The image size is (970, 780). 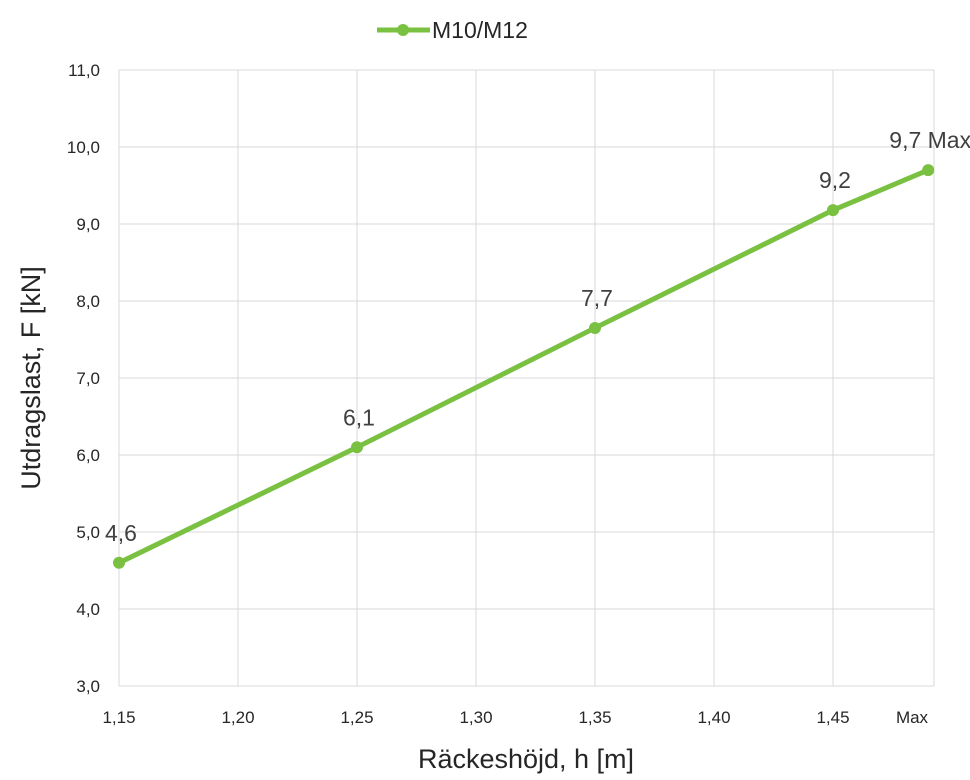 What do you see at coordinates (832, 717) in the screenshot?
I see `x-tick-label: 1,45` at bounding box center [832, 717].